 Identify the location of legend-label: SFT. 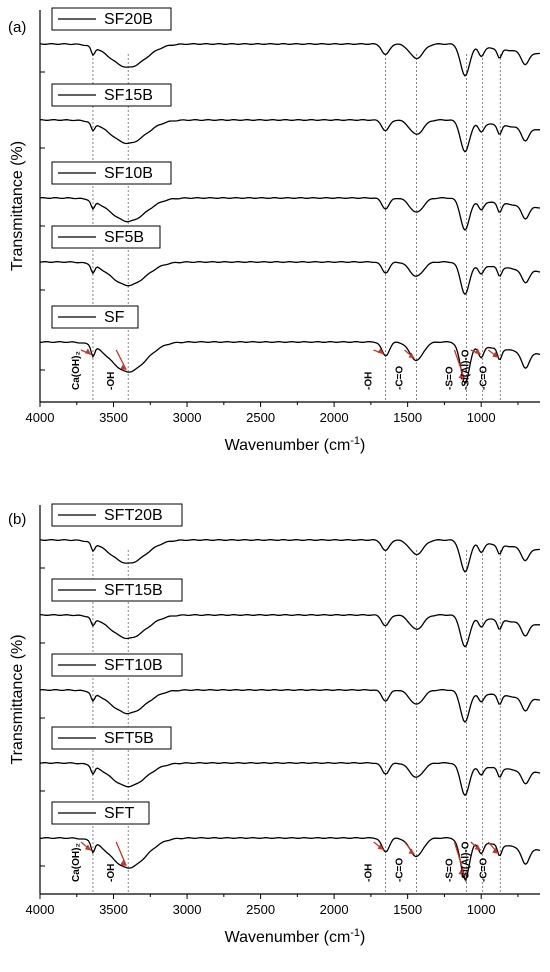
(119, 813).